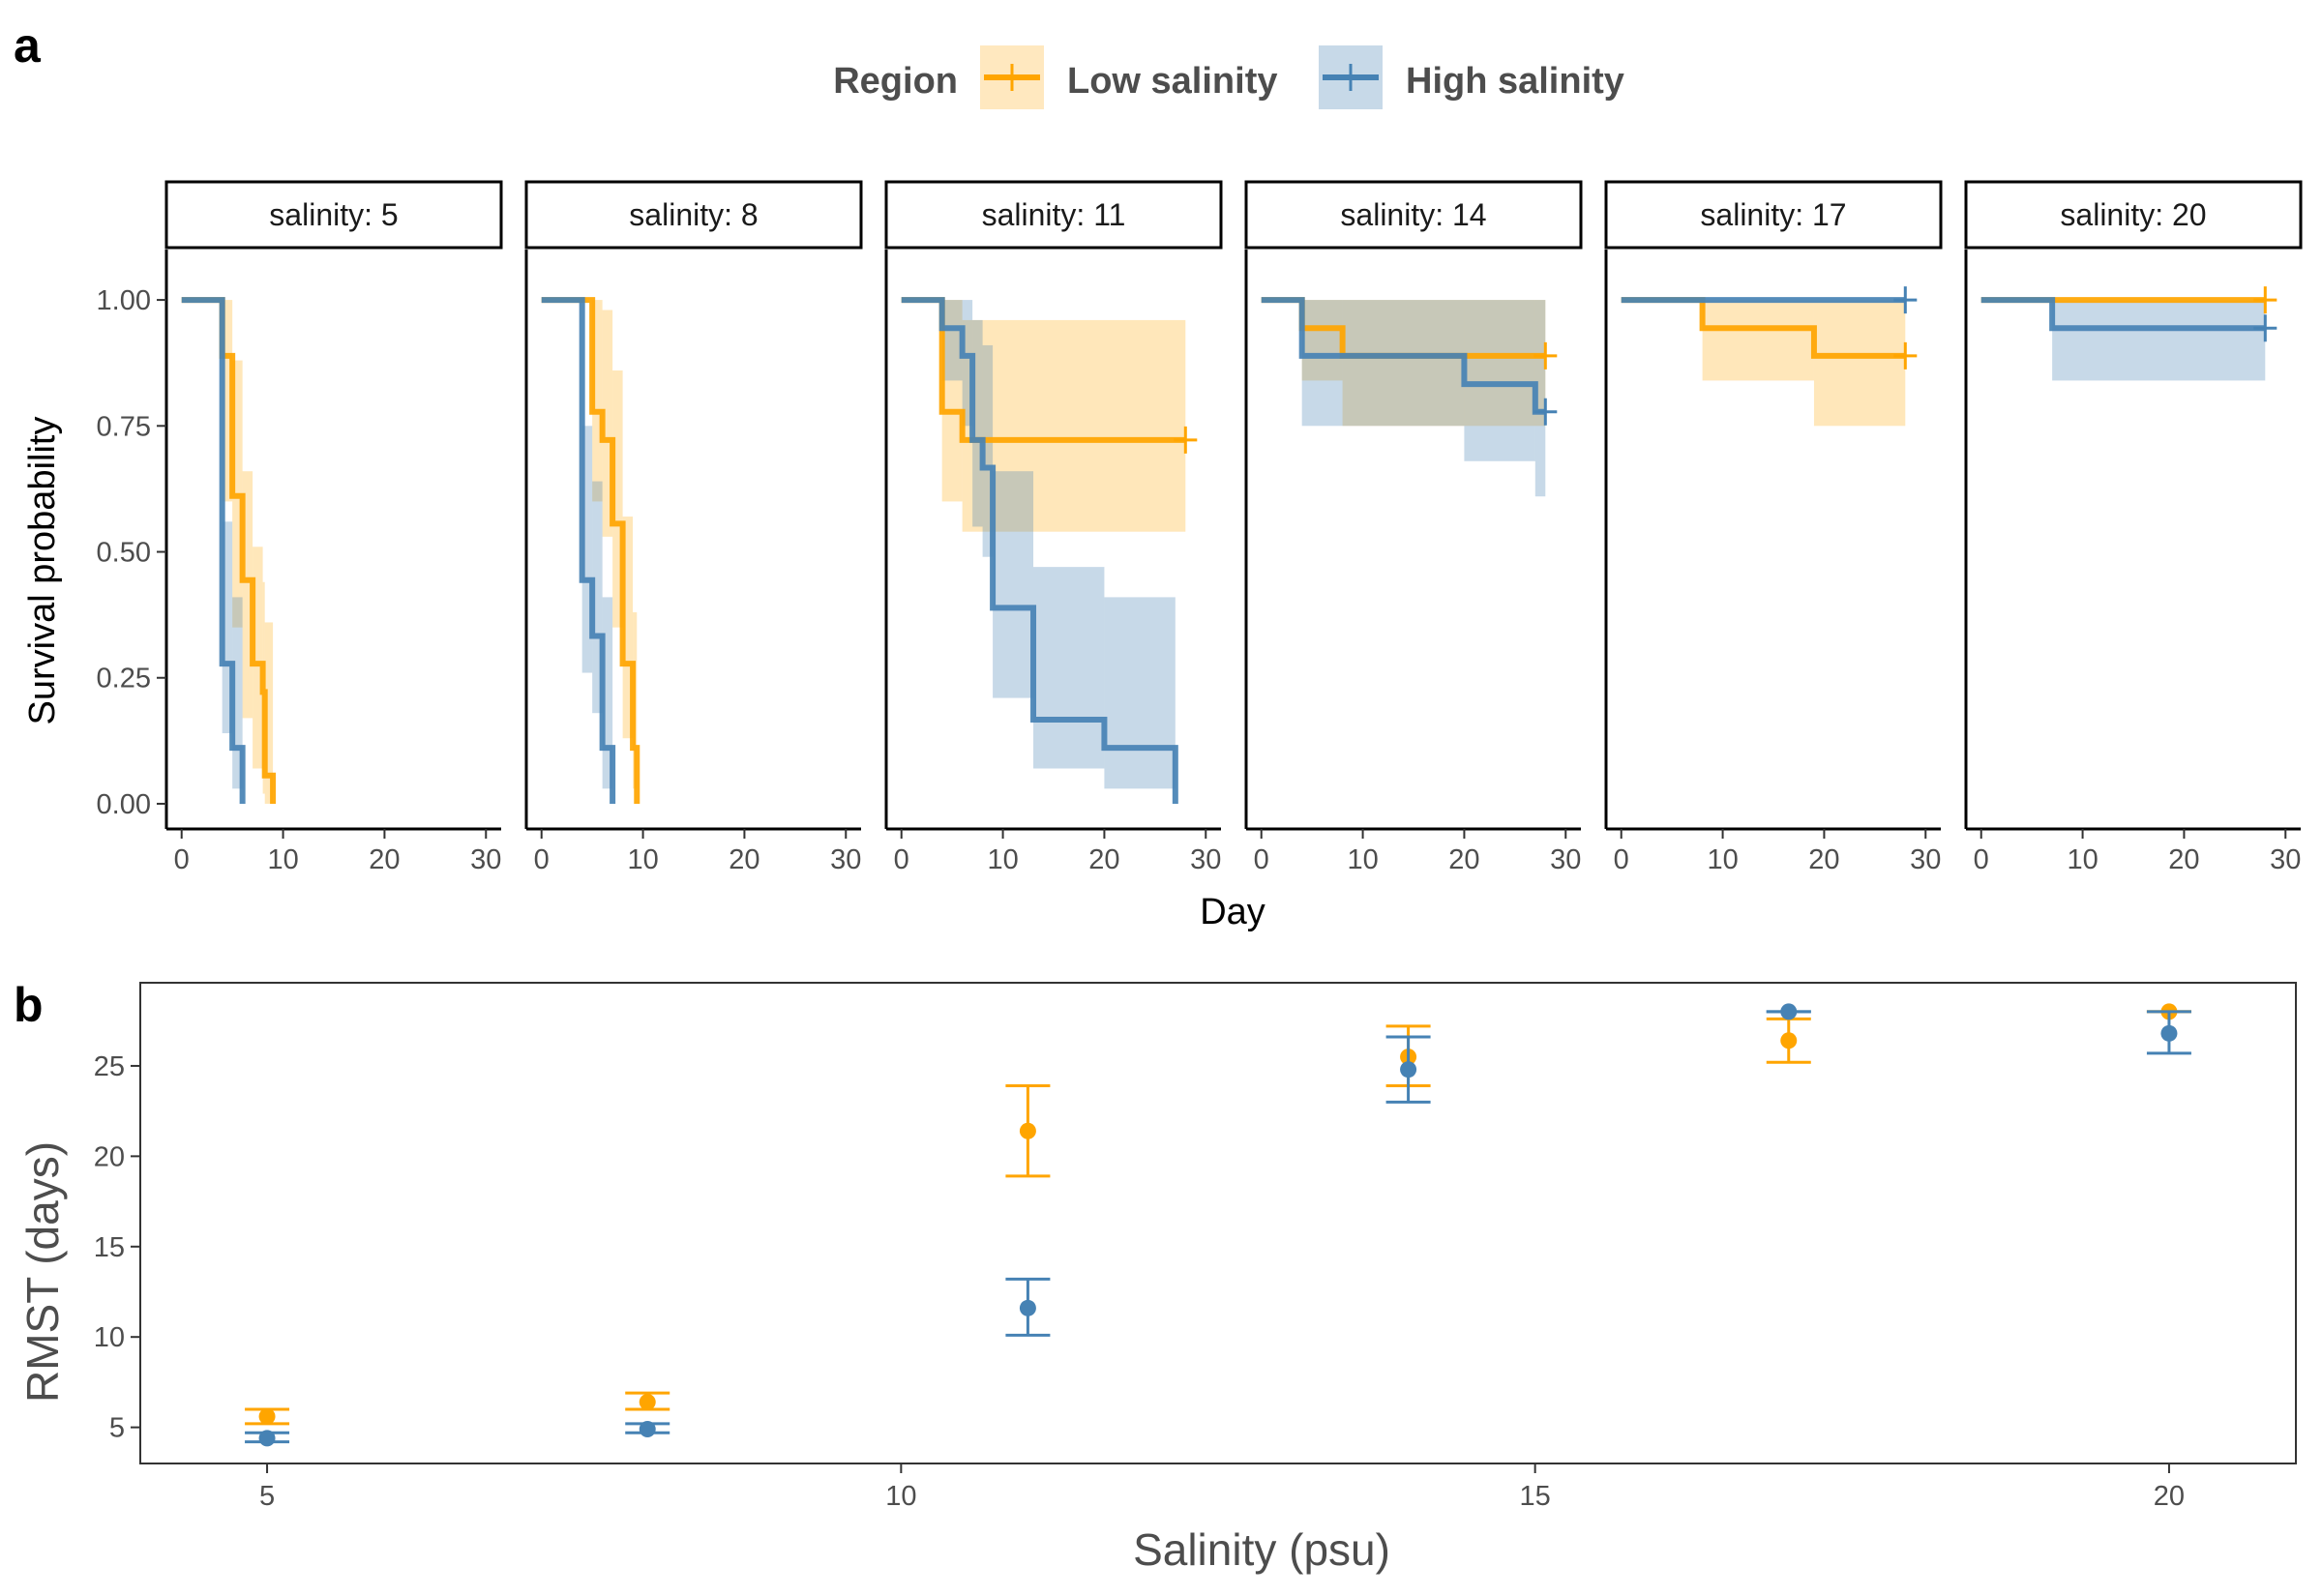 The image size is (2322, 1596). What do you see at coordinates (693, 527) in the screenshot?
I see `facet-salinity-8: salinity: 8 0 10 20 30` at bounding box center [693, 527].